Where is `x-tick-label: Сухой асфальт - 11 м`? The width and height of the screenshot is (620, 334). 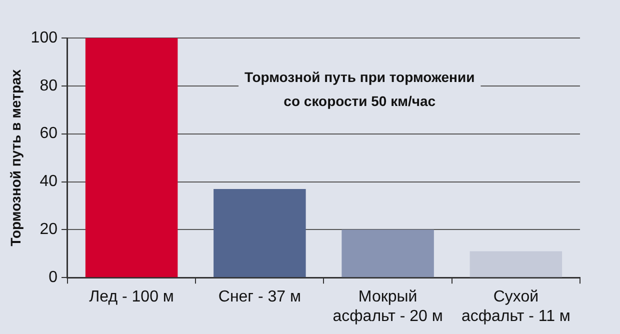 x-tick-label: Сухой асфальт - 11 м is located at coordinates (515, 306).